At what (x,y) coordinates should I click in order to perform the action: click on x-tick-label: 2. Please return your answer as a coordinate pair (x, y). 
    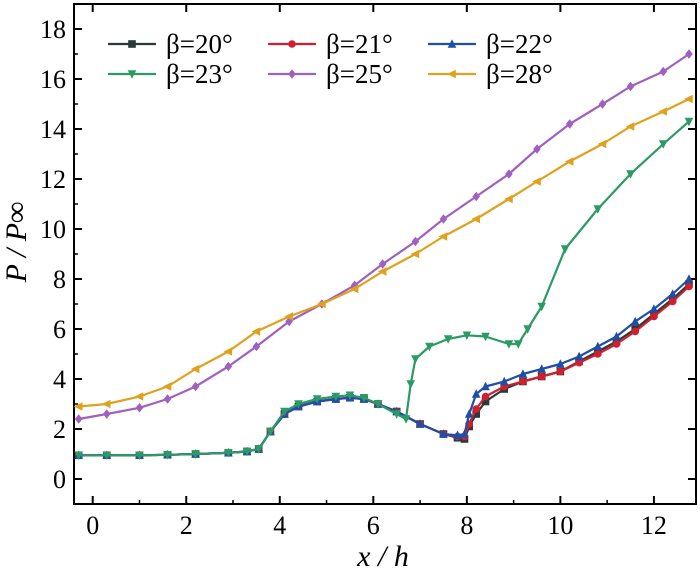
    Looking at the image, I should click on (186, 525).